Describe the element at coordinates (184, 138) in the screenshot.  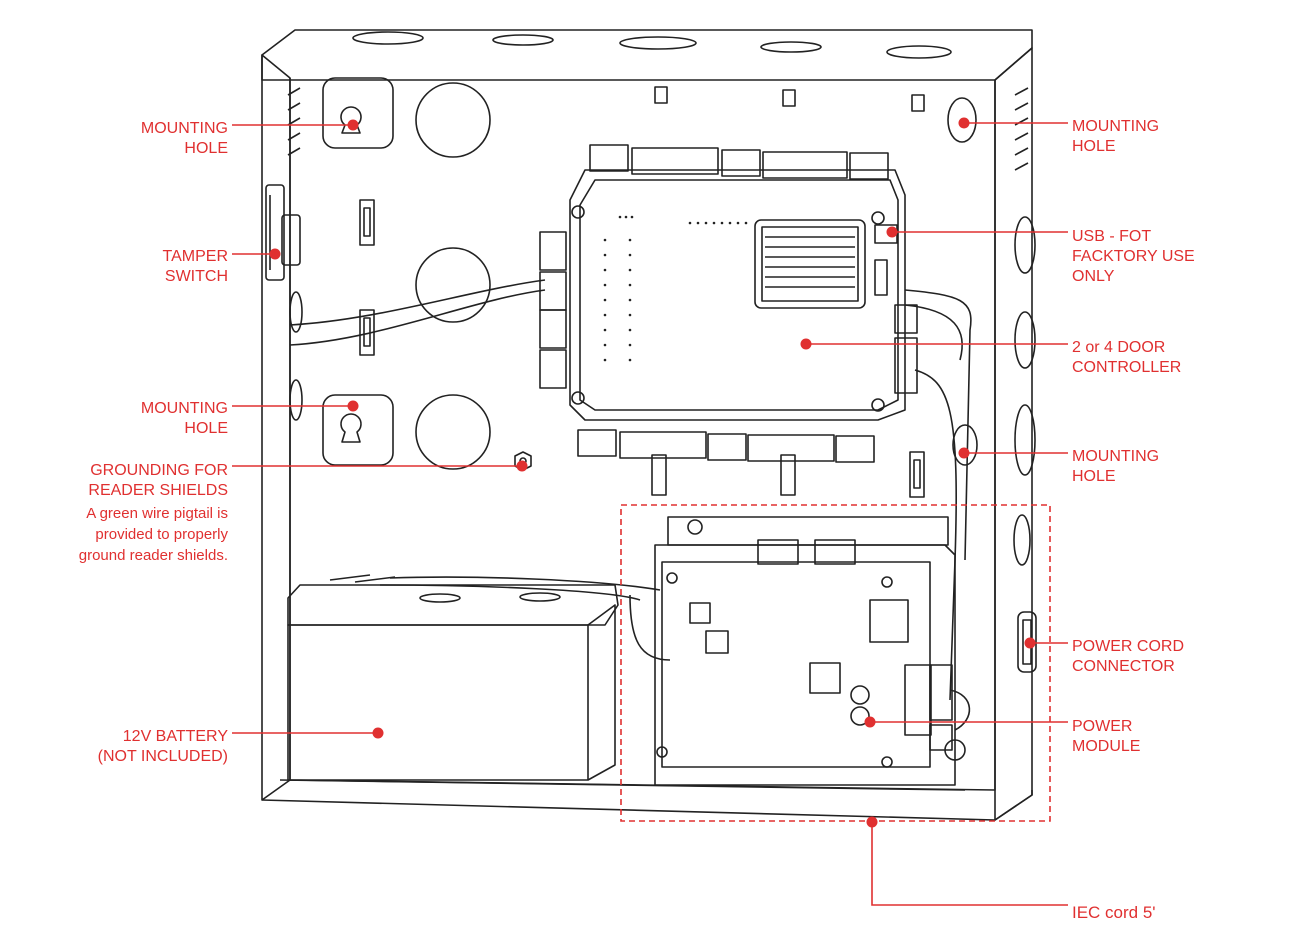
I see `label-mounting-hole-top-left: MOUNTING HOLE` at that location.